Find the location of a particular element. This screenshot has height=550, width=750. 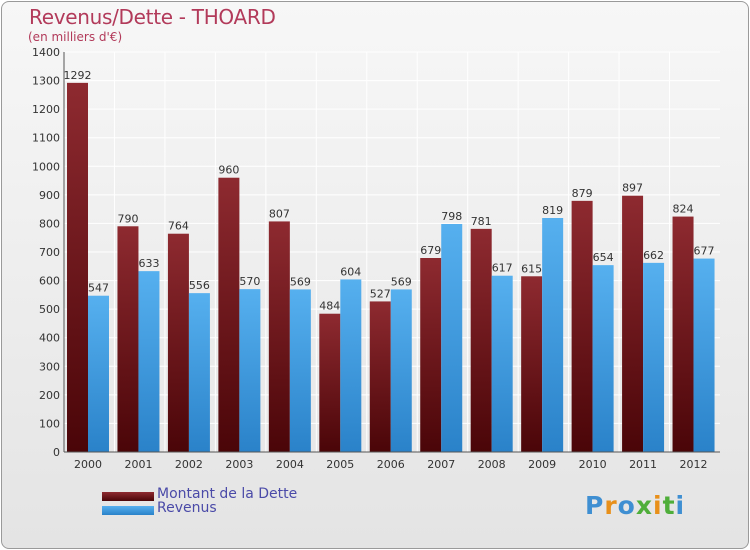

y-tick-label: 700 is located at coordinates (49, 252).